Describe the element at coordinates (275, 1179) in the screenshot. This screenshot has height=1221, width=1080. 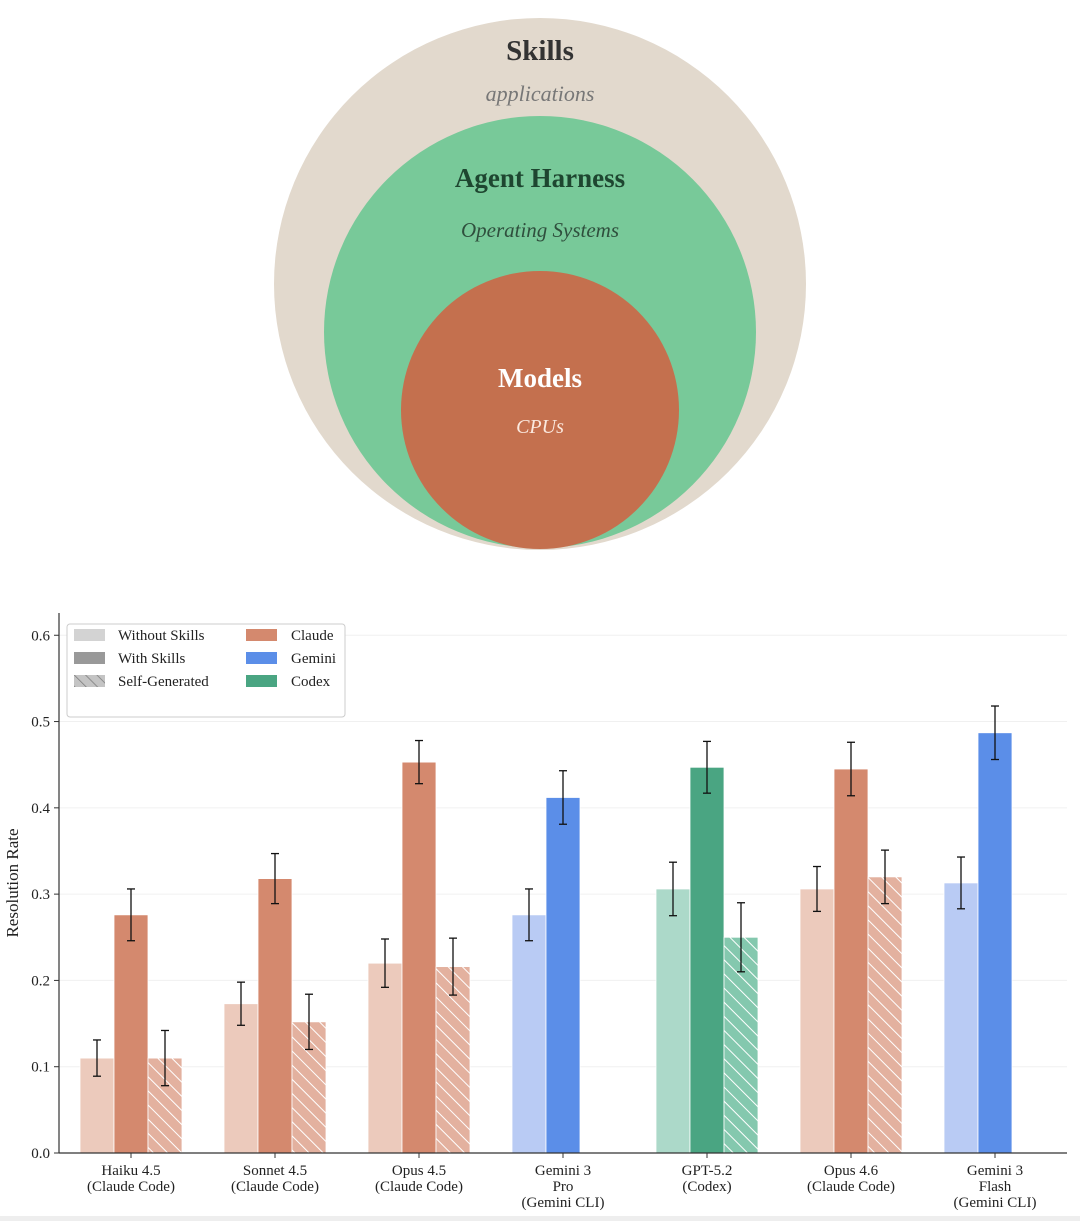
I see `x-tick-label: Sonnet 4.5 (Claude Code)` at that location.